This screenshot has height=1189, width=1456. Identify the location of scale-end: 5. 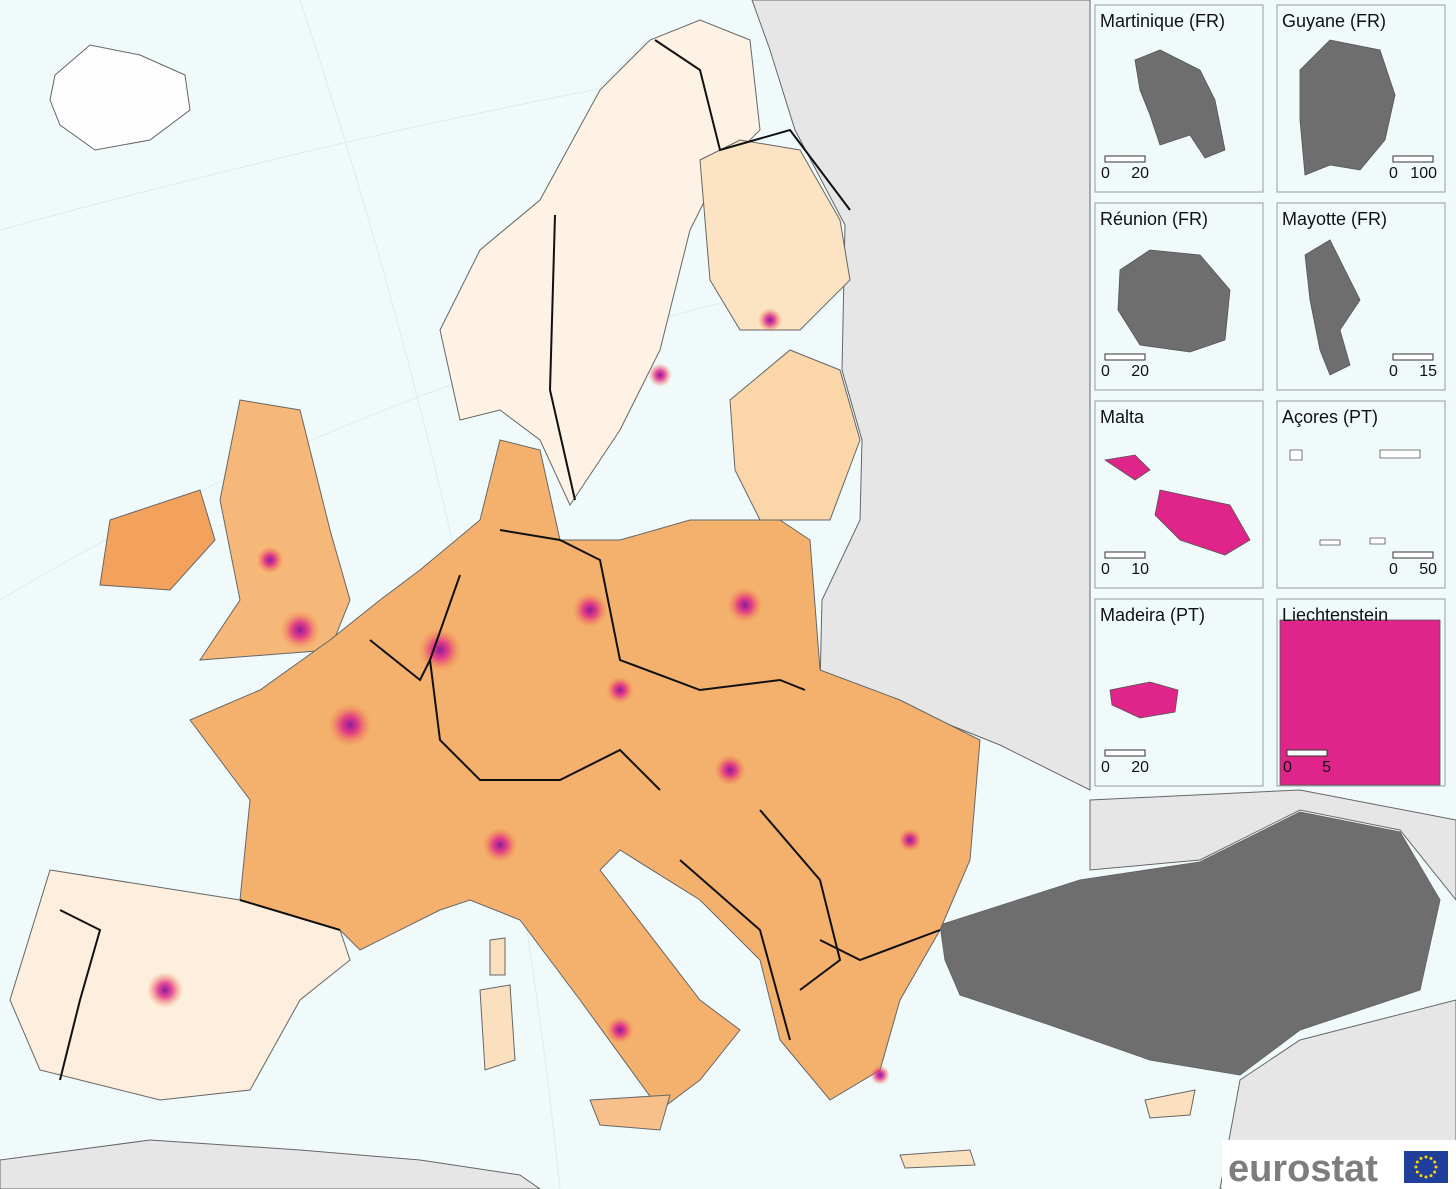
(1326, 767).